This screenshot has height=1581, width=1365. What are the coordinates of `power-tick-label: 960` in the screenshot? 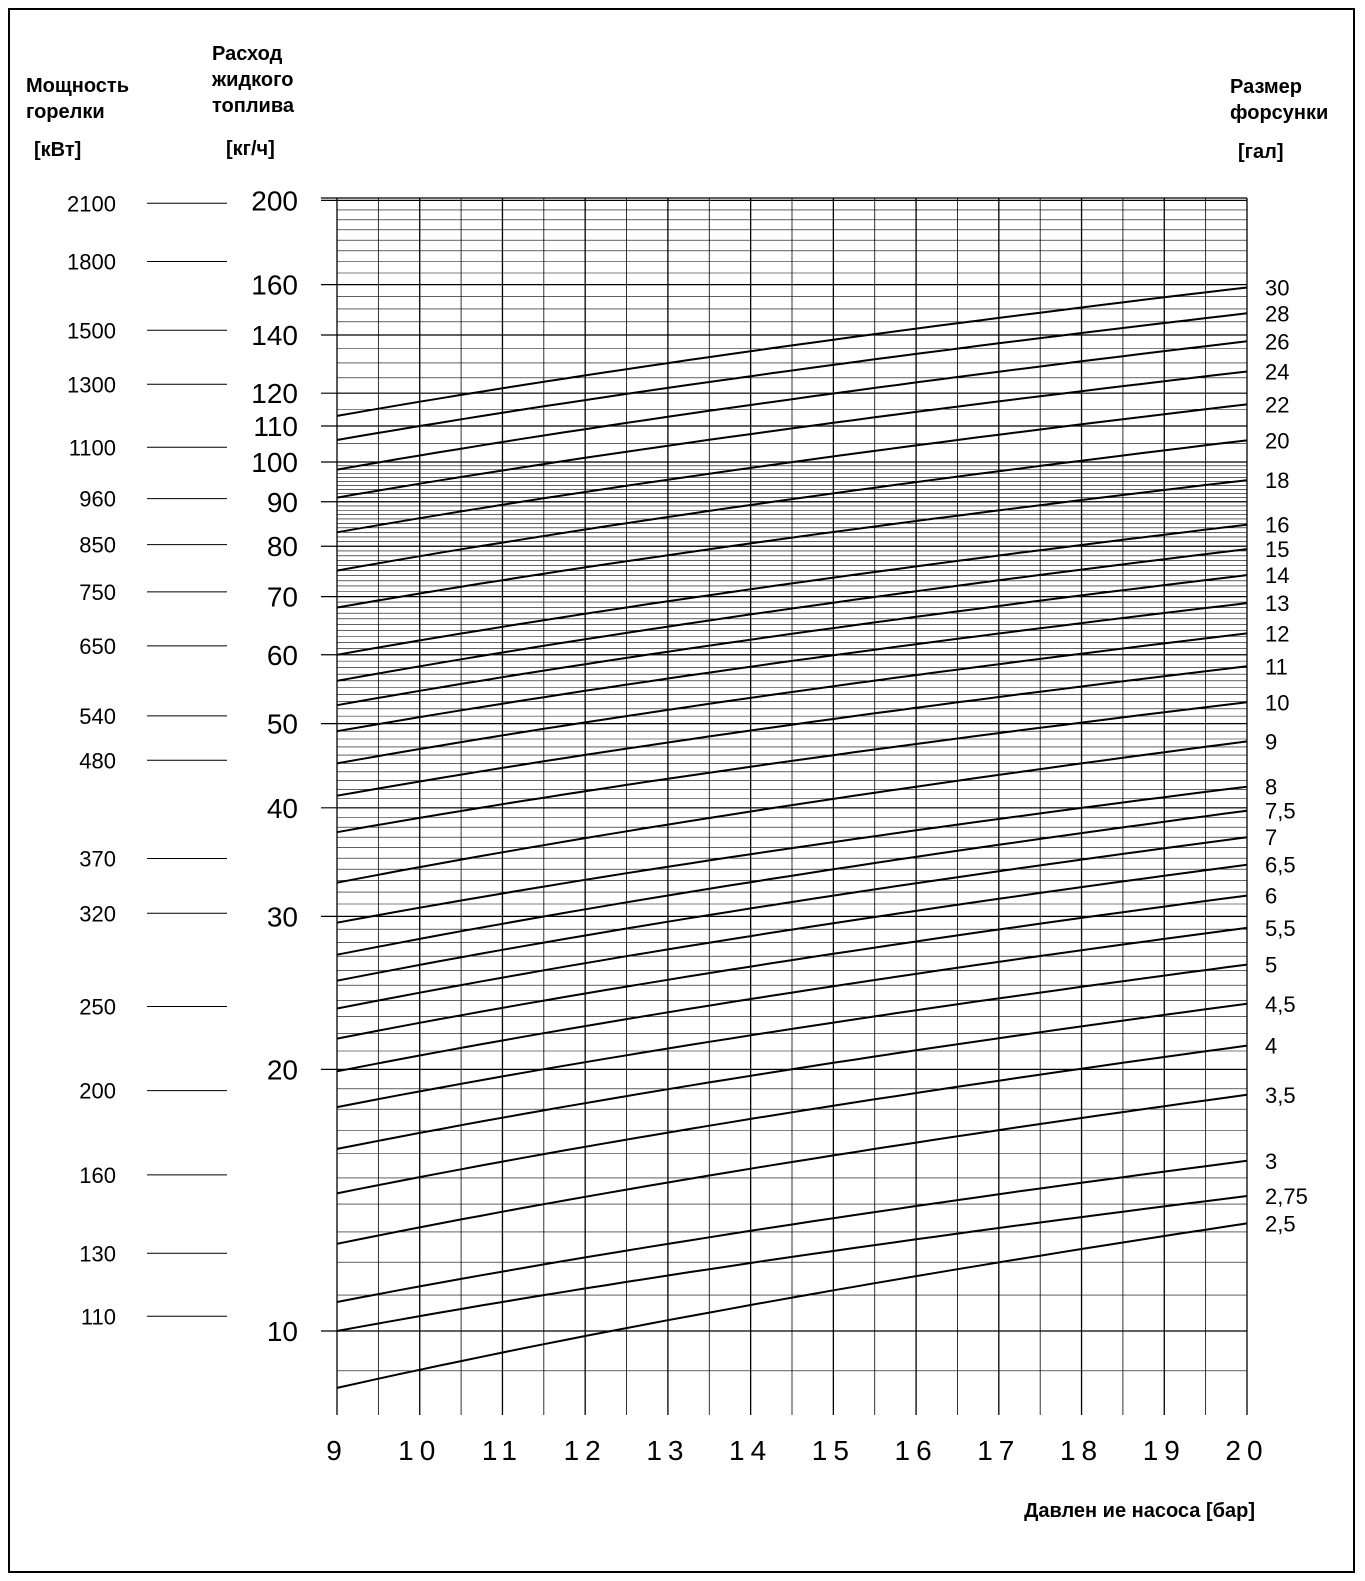 It's located at (97, 499).